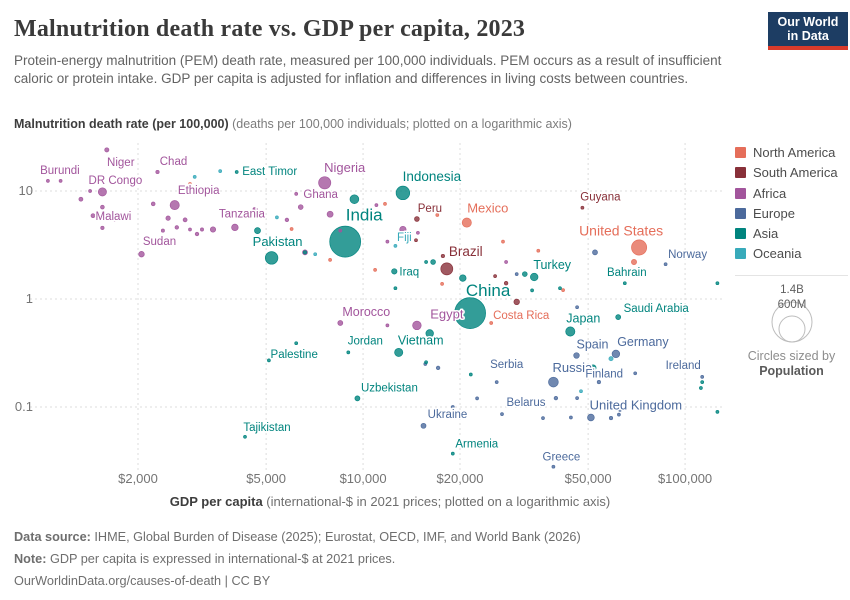 The image size is (850, 600). I want to click on country-dot-saudi-arabia, so click(618, 317).